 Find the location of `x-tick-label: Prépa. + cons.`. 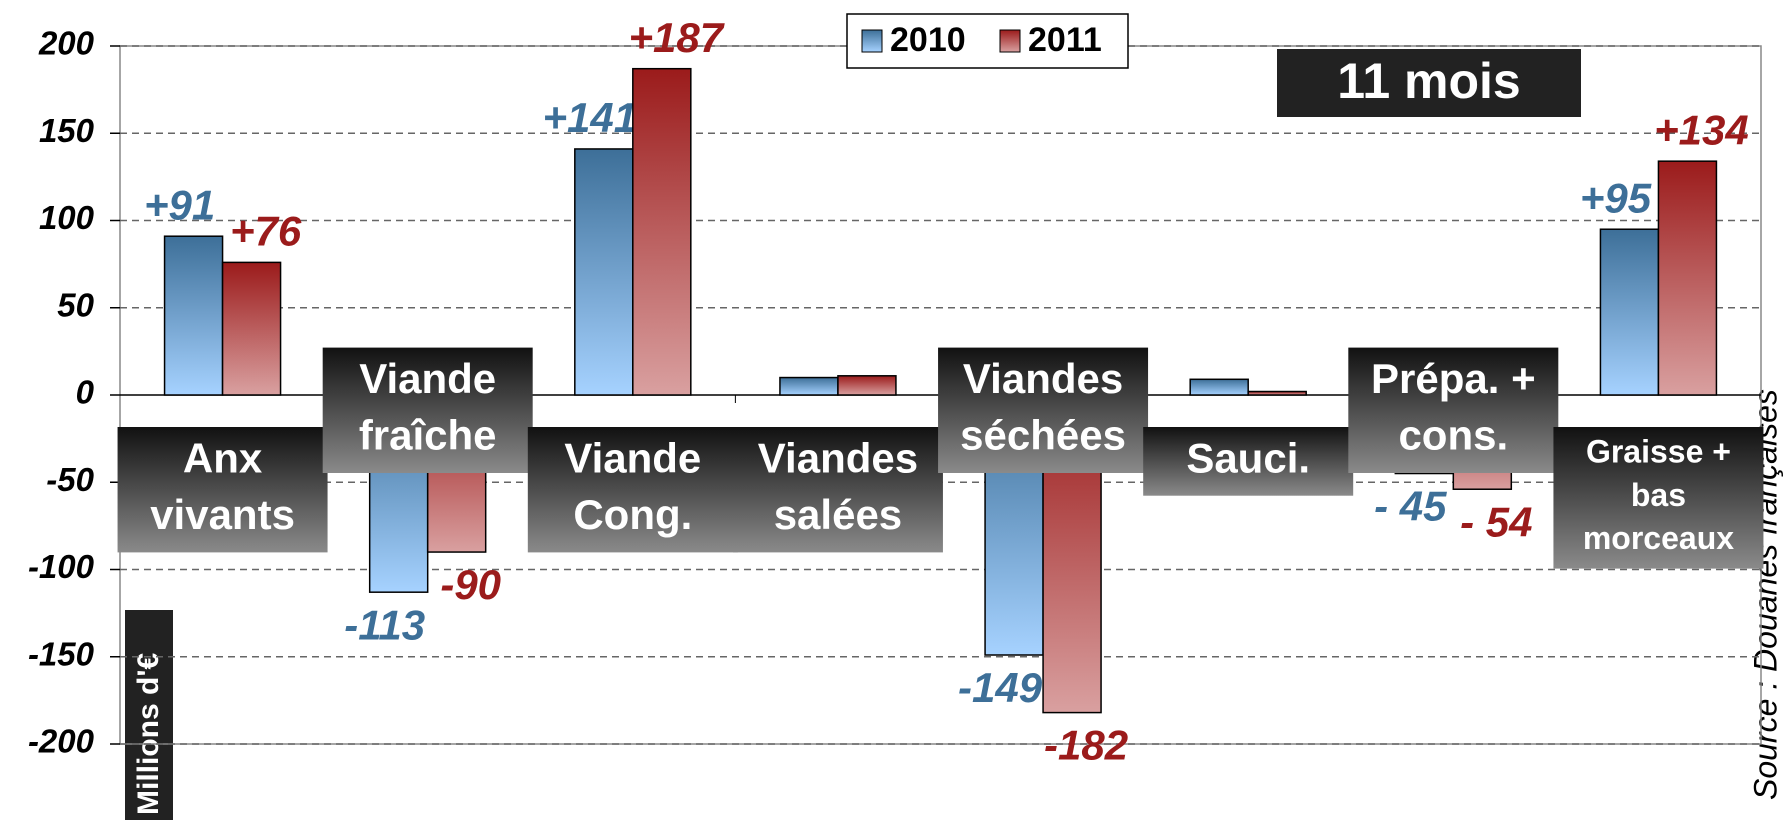

x-tick-label: Prépa. + cons. is located at coordinates (1453, 407).